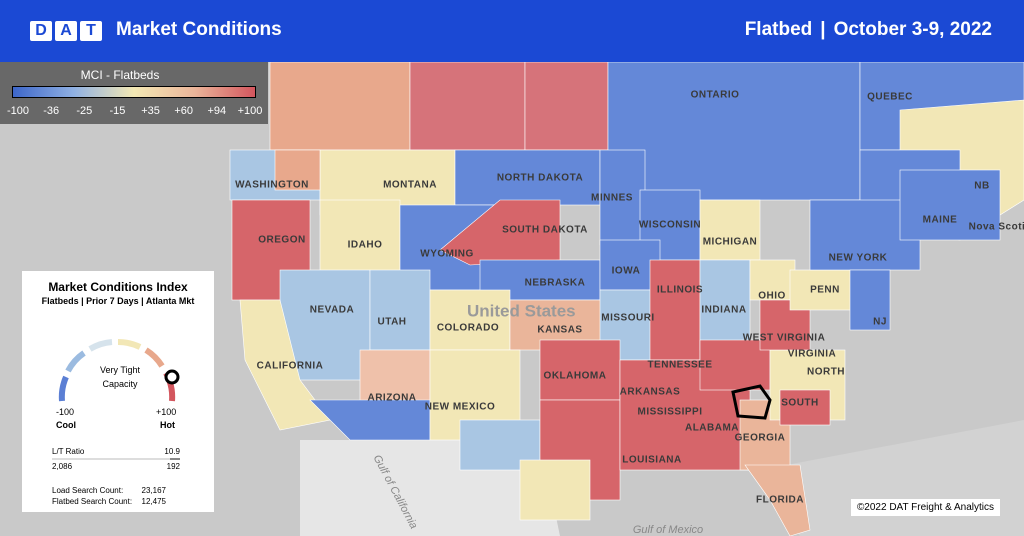 This screenshot has width=1024, height=536. What do you see at coordinates (118, 301) in the screenshot?
I see `panel-subtitle: Flatbeds | Prior 7 Days | Atlanta Mkt` at bounding box center [118, 301].